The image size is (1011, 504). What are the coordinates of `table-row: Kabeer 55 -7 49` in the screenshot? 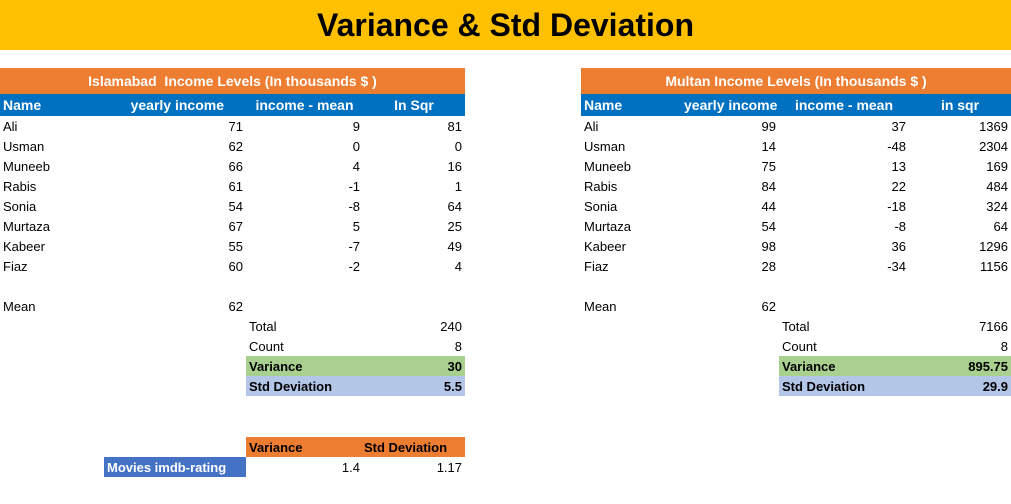 It's located at (232, 246).